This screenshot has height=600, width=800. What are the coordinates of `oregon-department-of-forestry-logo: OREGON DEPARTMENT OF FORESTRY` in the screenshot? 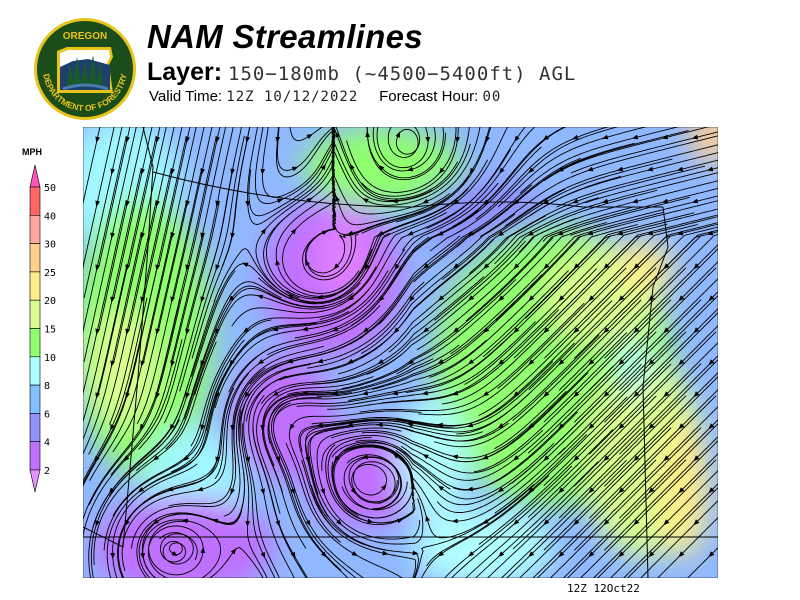 It's located at (85, 69).